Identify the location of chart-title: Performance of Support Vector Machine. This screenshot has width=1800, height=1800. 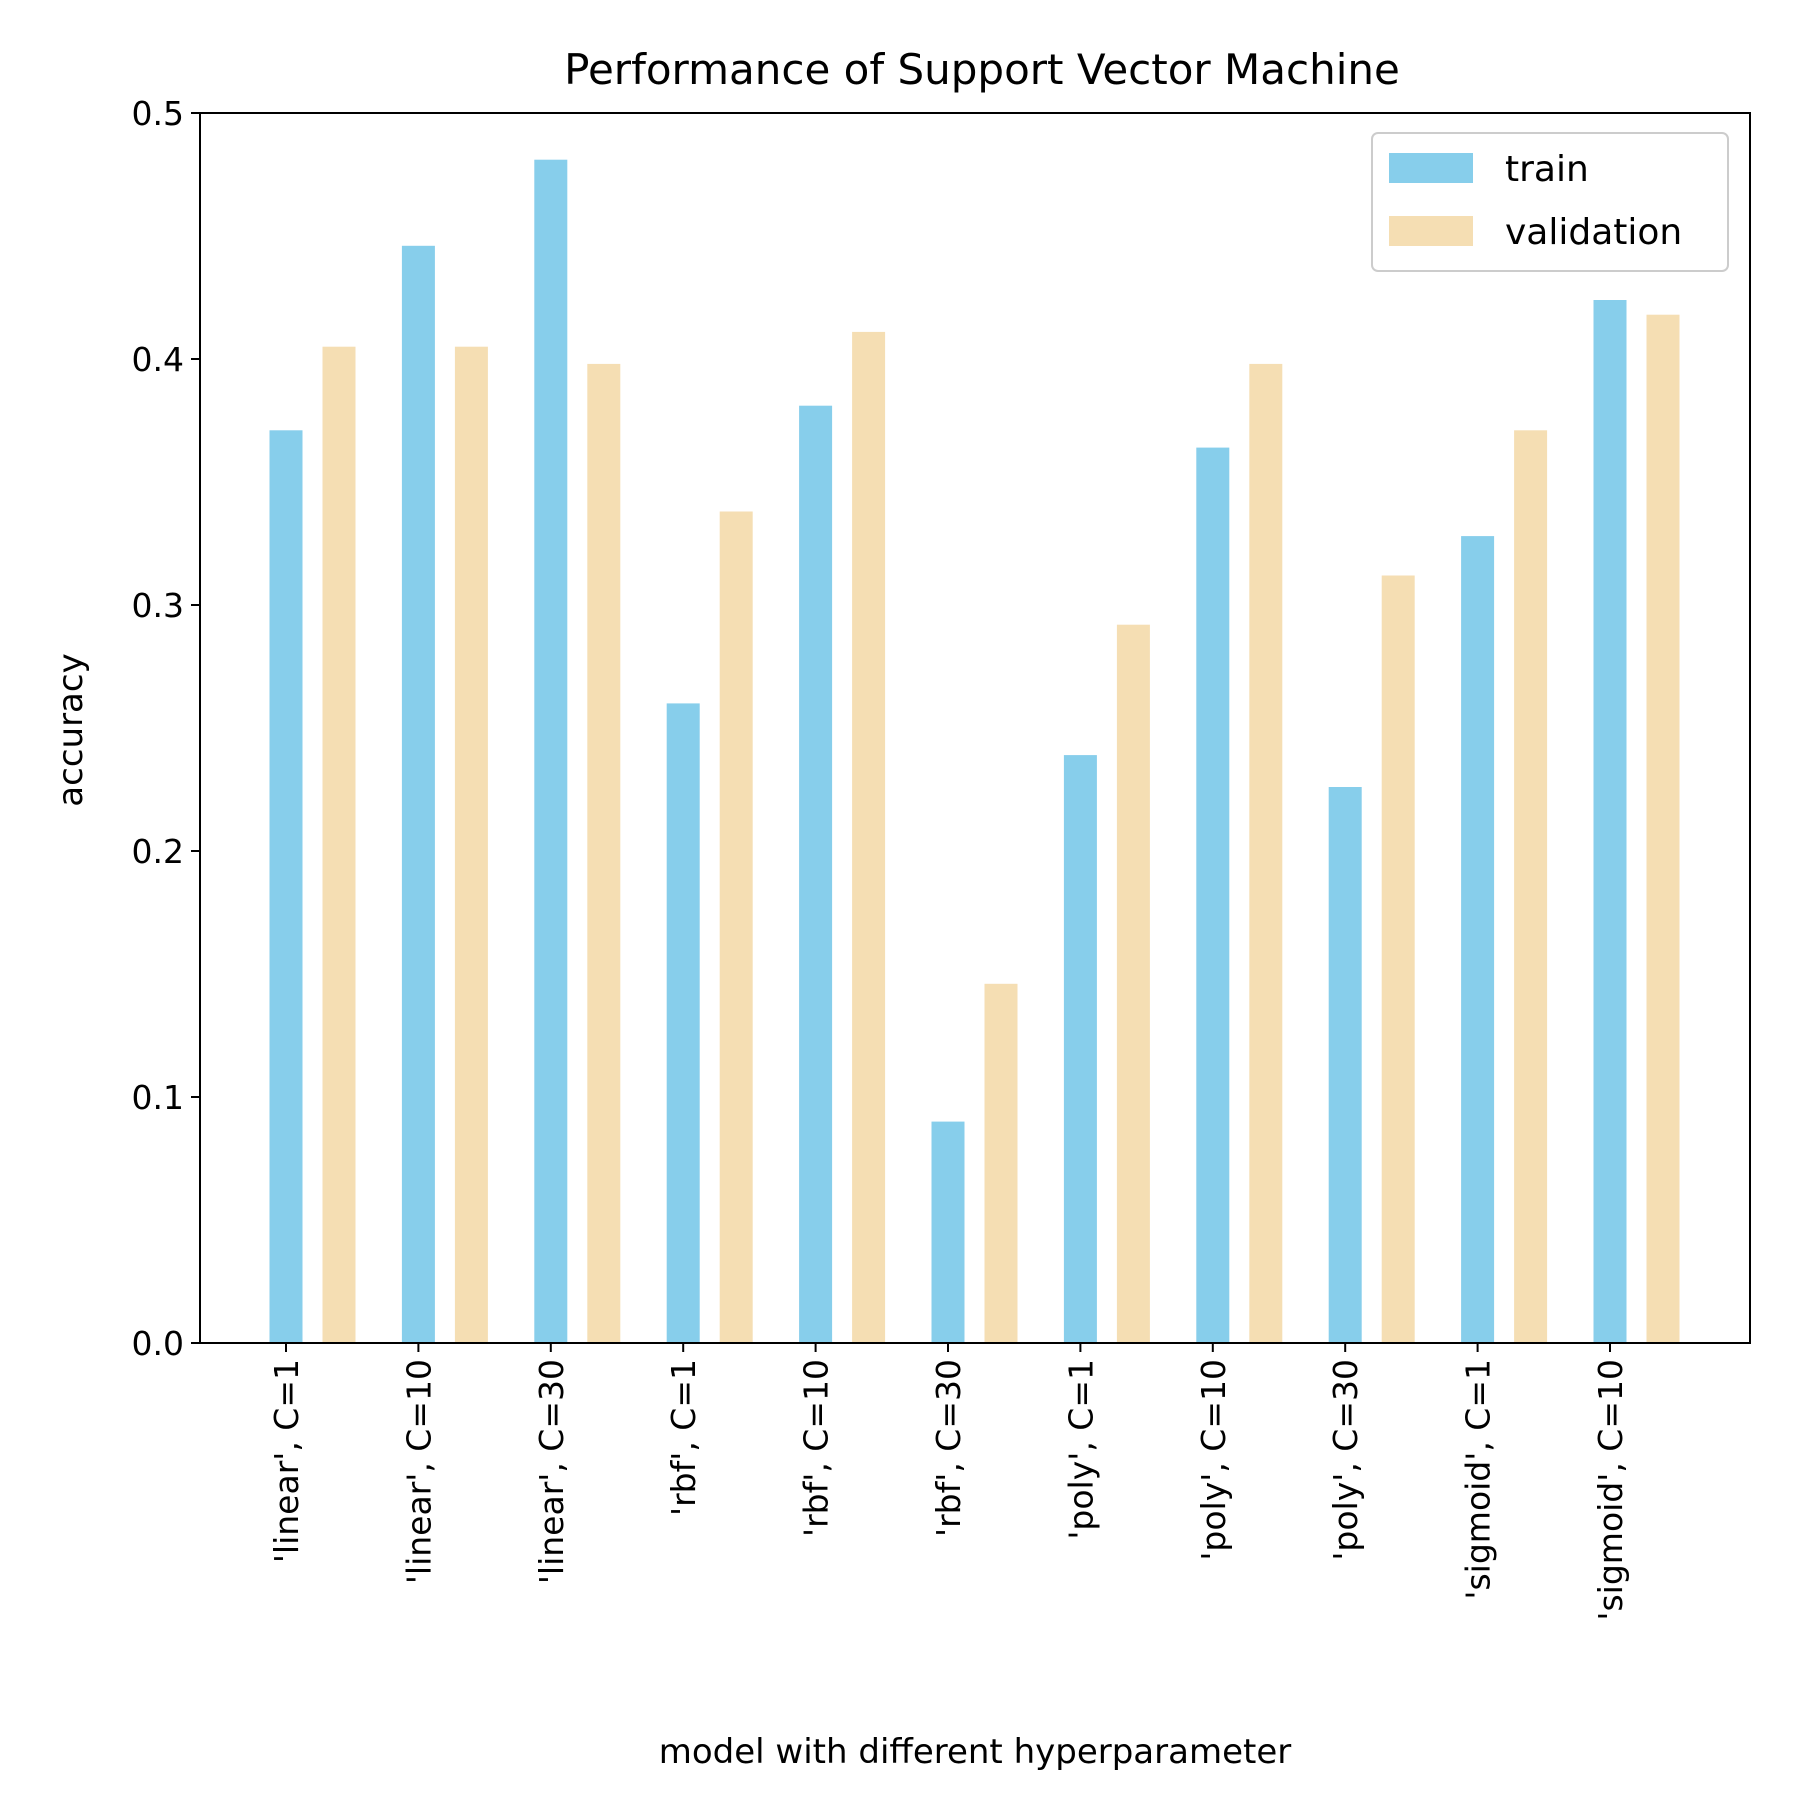
(982, 69).